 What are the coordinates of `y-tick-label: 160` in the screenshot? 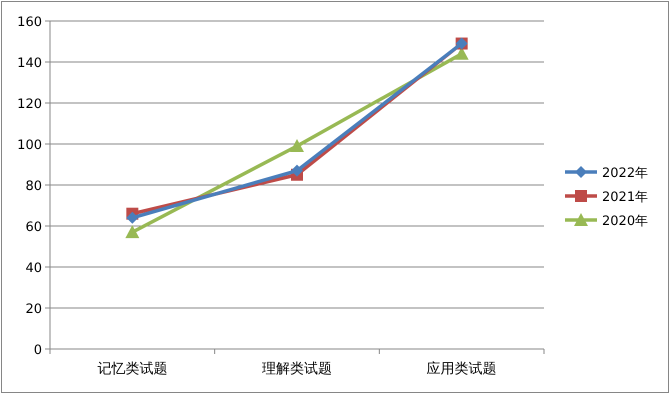 It's located at (29, 22).